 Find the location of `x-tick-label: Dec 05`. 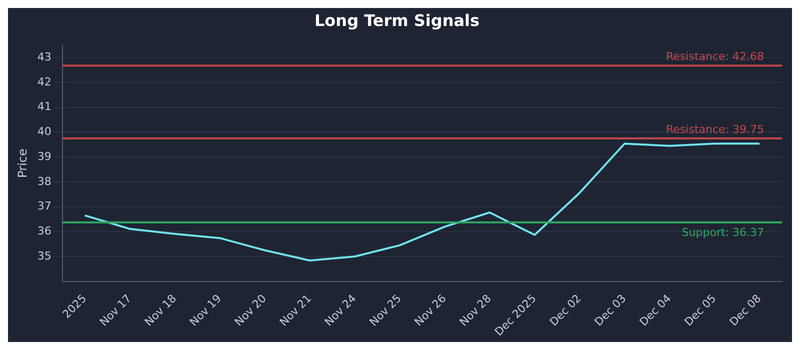

x-tick-label: Dec 05 is located at coordinates (700, 310).